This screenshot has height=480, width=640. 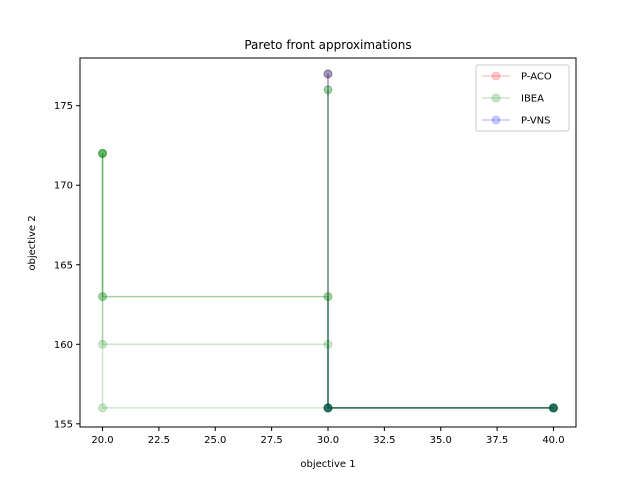 What do you see at coordinates (516, 121) in the screenshot?
I see `legend-entry-p-vns: P-VNS` at bounding box center [516, 121].